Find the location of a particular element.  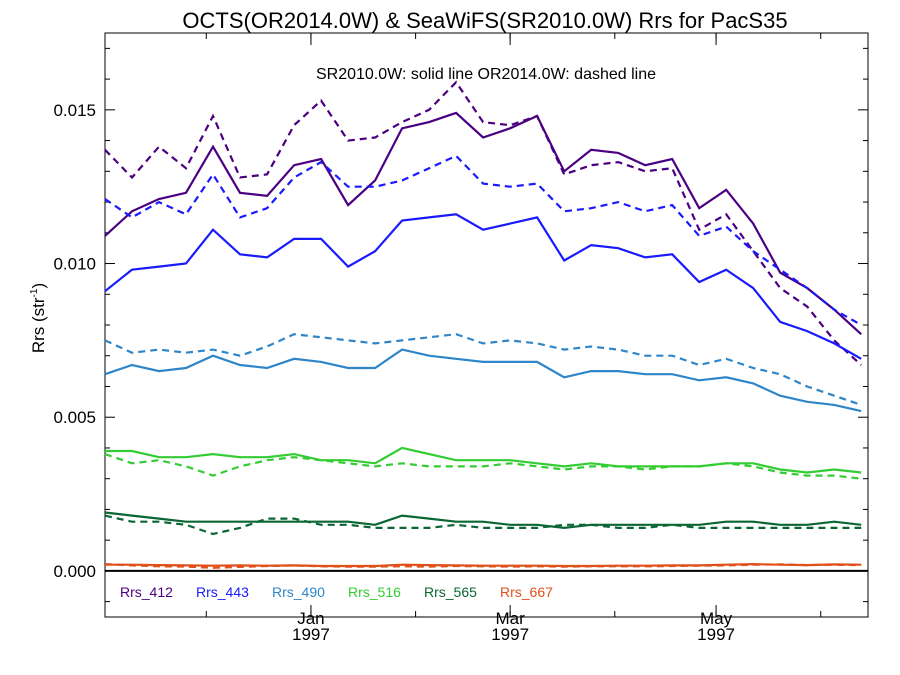

legend-rrs-490: Rrs_490 is located at coordinates (298, 592).